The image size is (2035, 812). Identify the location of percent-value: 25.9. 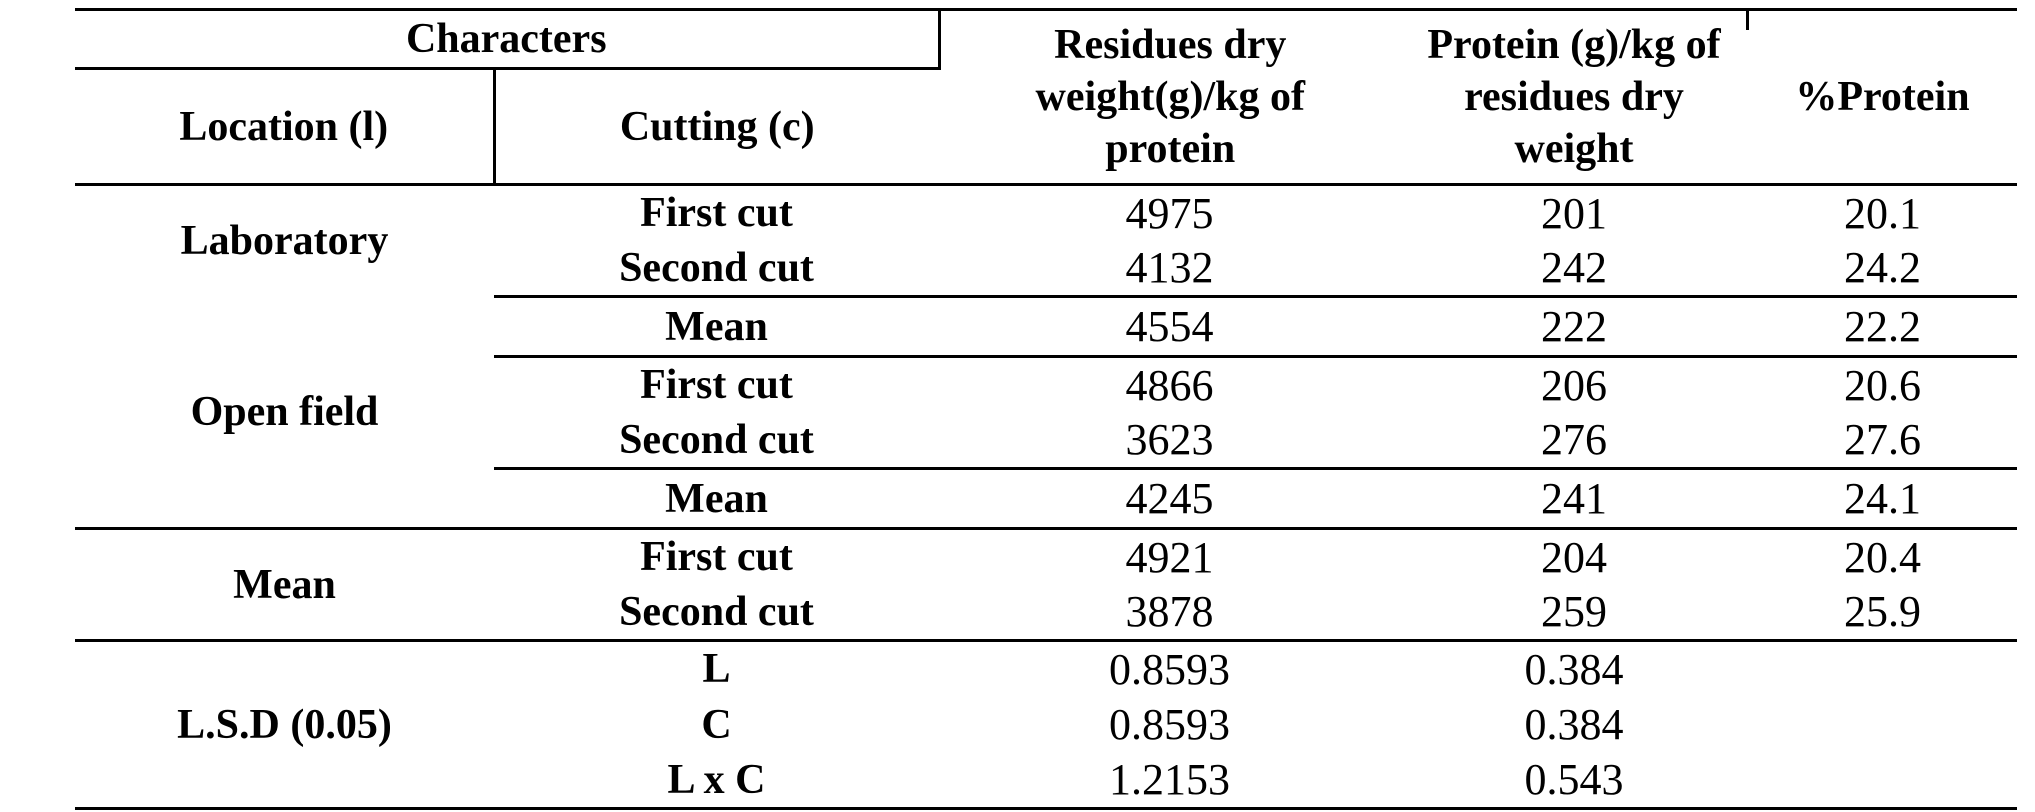
(1882, 613).